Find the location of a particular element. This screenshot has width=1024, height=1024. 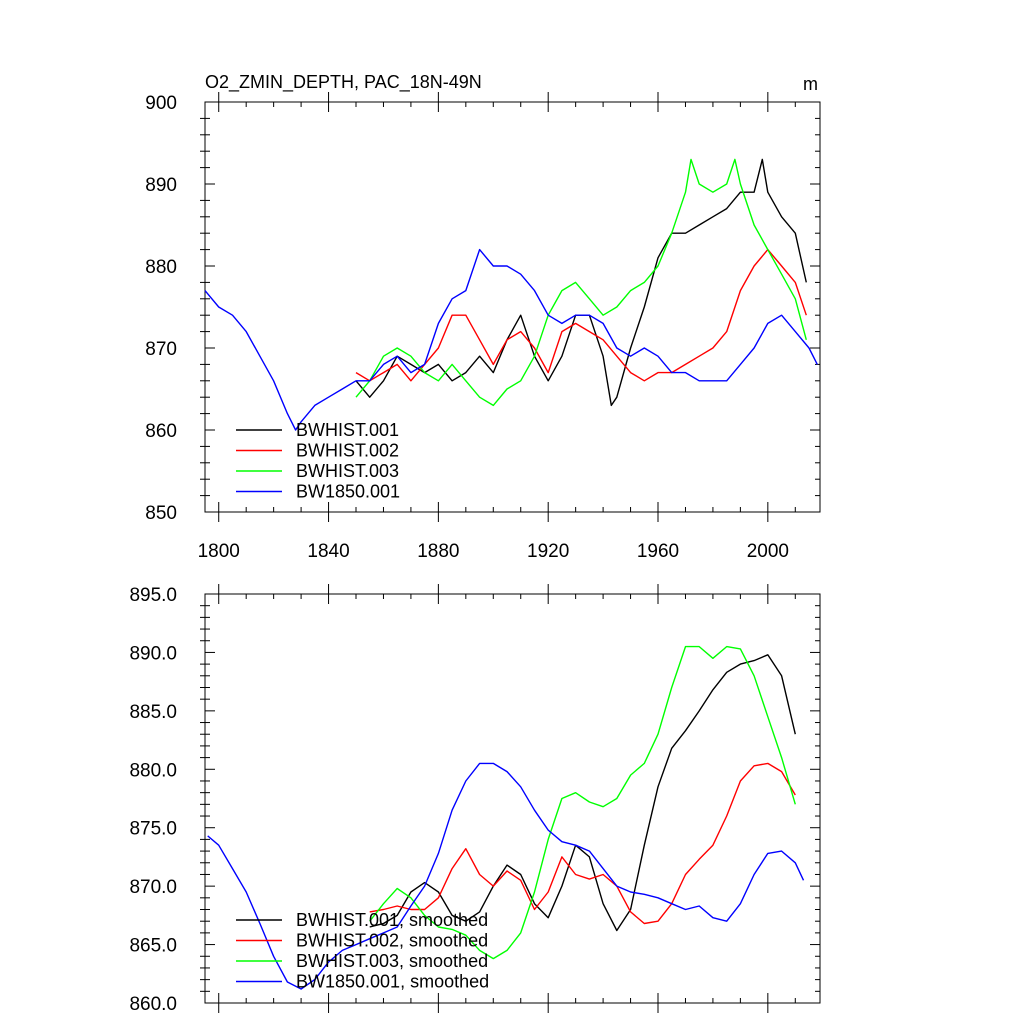

y-tick-label: 890.0 is located at coordinates (153, 653).